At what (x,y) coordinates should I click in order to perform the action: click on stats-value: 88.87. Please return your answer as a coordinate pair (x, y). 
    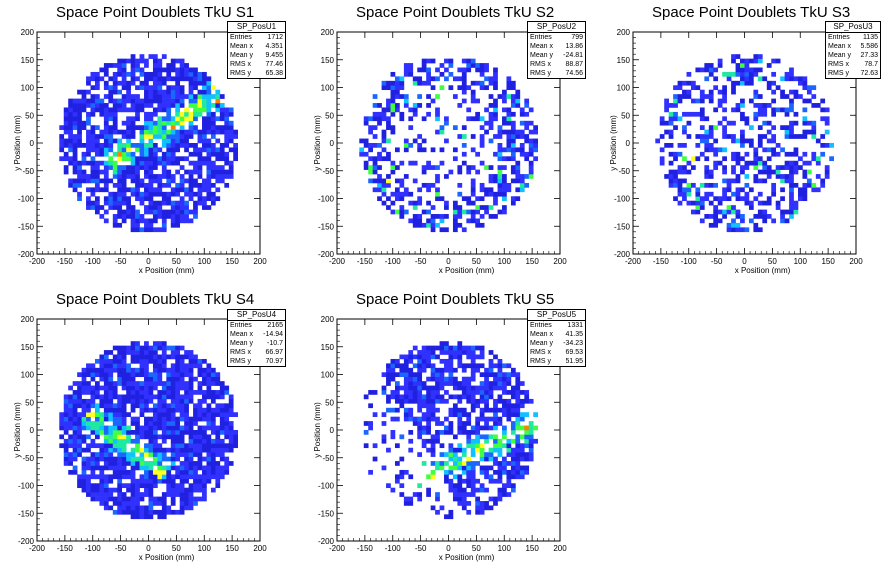
    Looking at the image, I should click on (574, 64).